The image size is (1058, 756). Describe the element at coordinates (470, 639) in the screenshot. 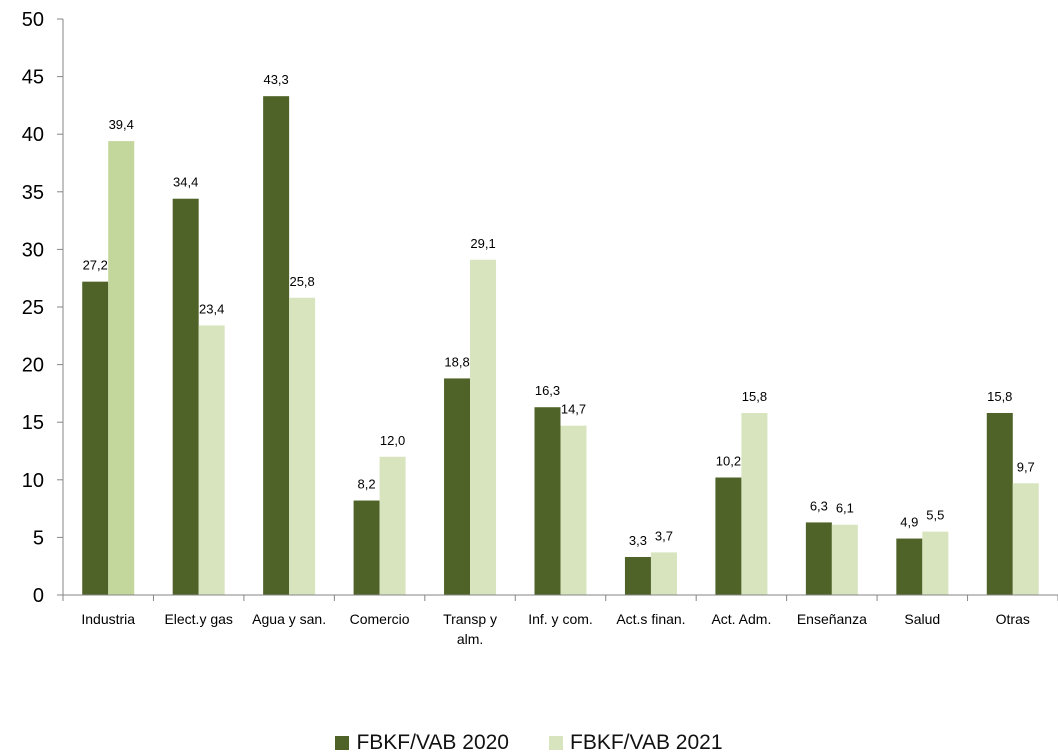

I see `x-category-label: alm.` at that location.